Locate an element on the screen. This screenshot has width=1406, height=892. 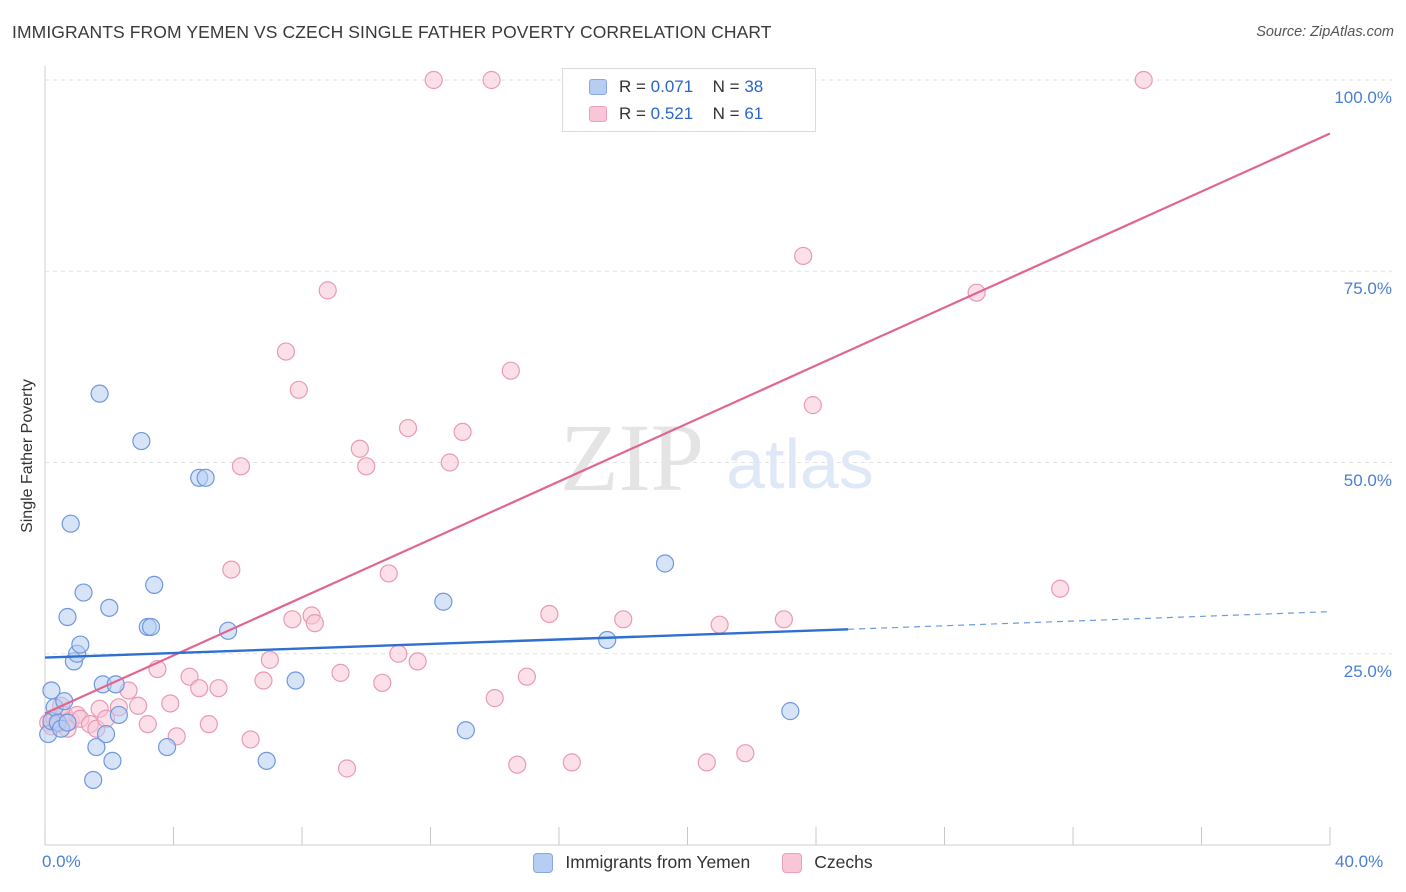
y-tick-label-75: 75.0% is located at coordinates (1367, 289).